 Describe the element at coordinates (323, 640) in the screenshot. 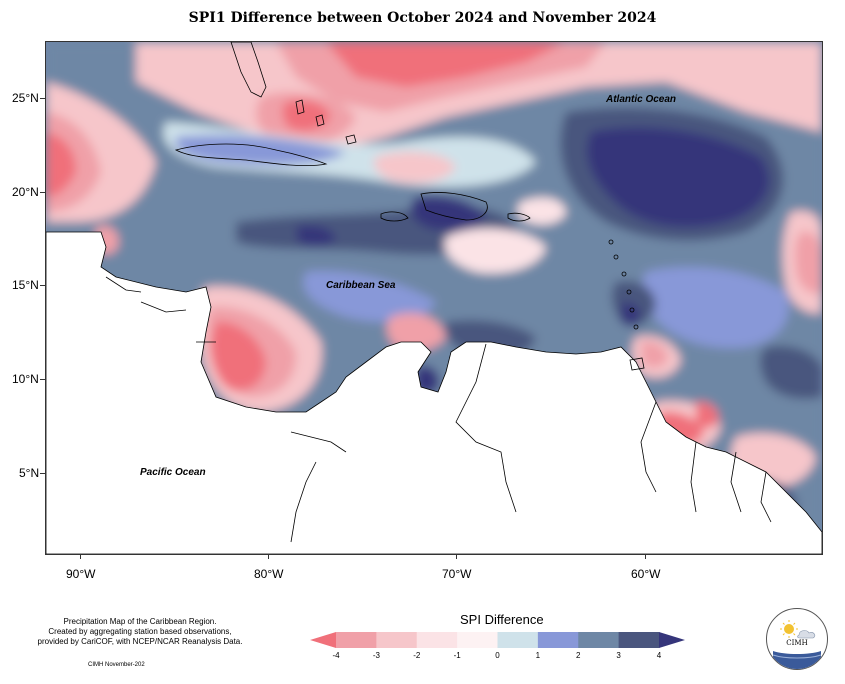

I see `legend-swatch-under` at that location.